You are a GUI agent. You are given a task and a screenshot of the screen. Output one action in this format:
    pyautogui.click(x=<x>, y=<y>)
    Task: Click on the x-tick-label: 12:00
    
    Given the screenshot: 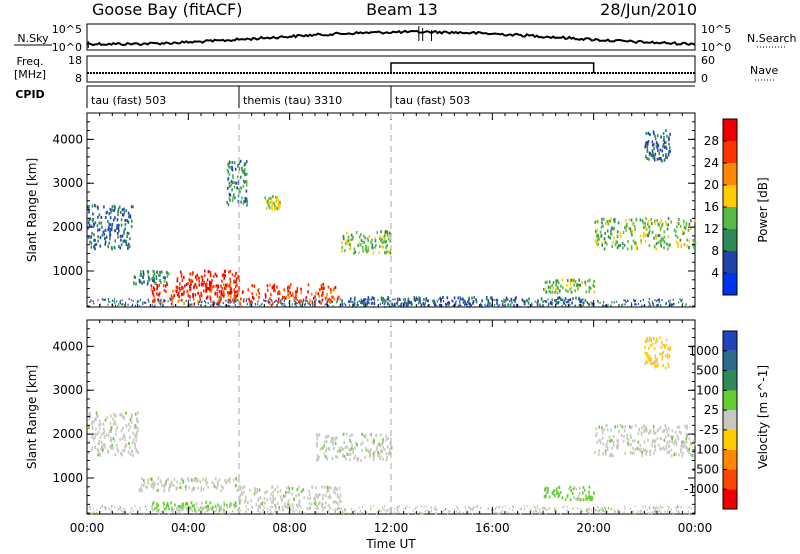 What is the action you would take?
    pyautogui.click(x=391, y=528)
    